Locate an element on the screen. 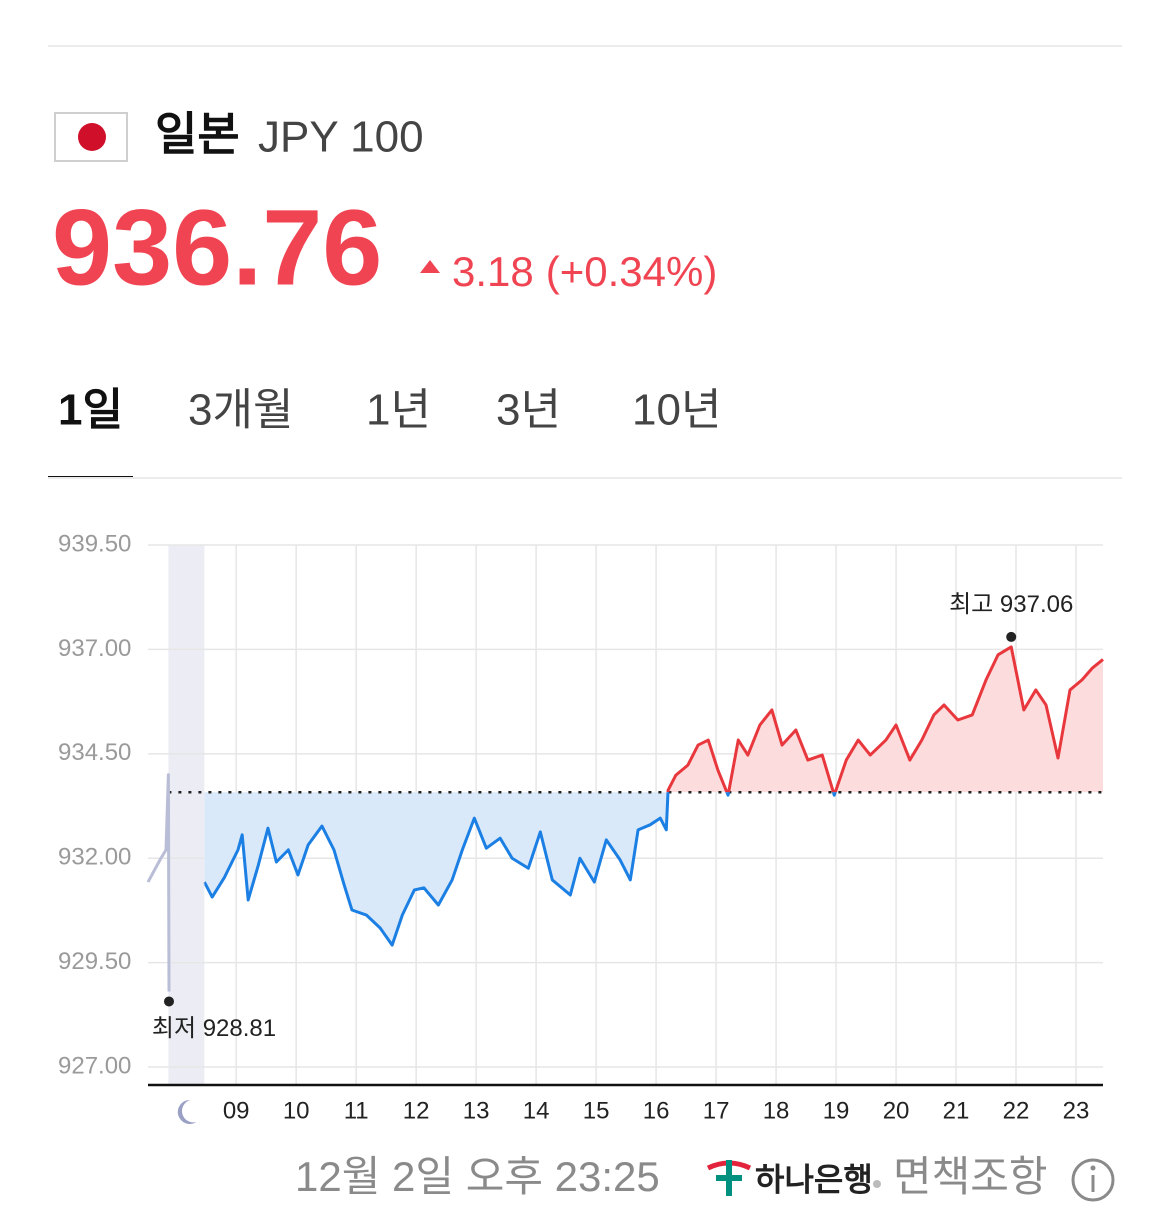  flag-circle is located at coordinates (92, 137).